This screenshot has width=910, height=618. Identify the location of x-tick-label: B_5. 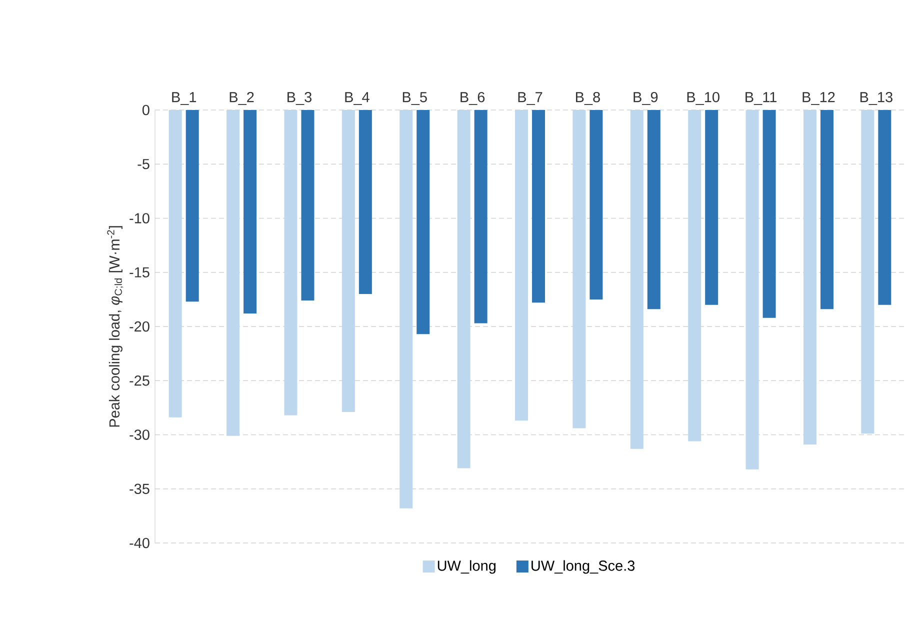
(414, 98).